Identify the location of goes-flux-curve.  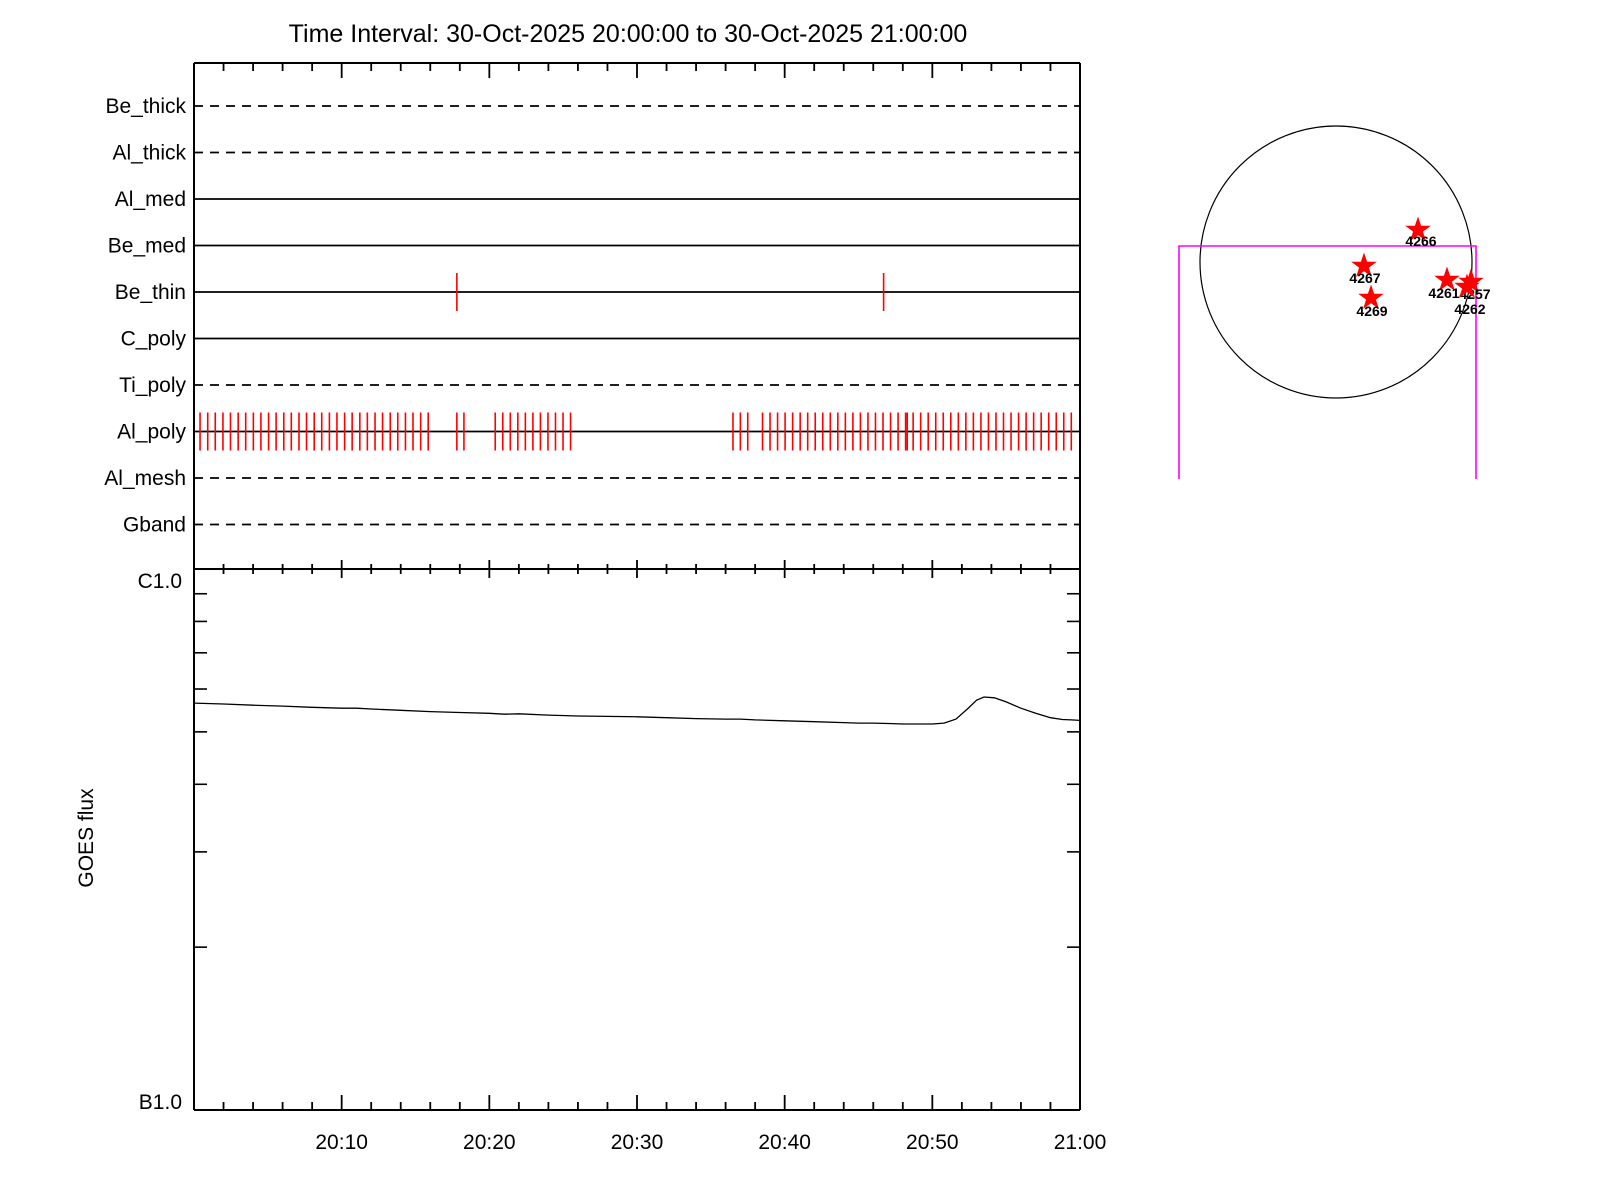
(637, 710).